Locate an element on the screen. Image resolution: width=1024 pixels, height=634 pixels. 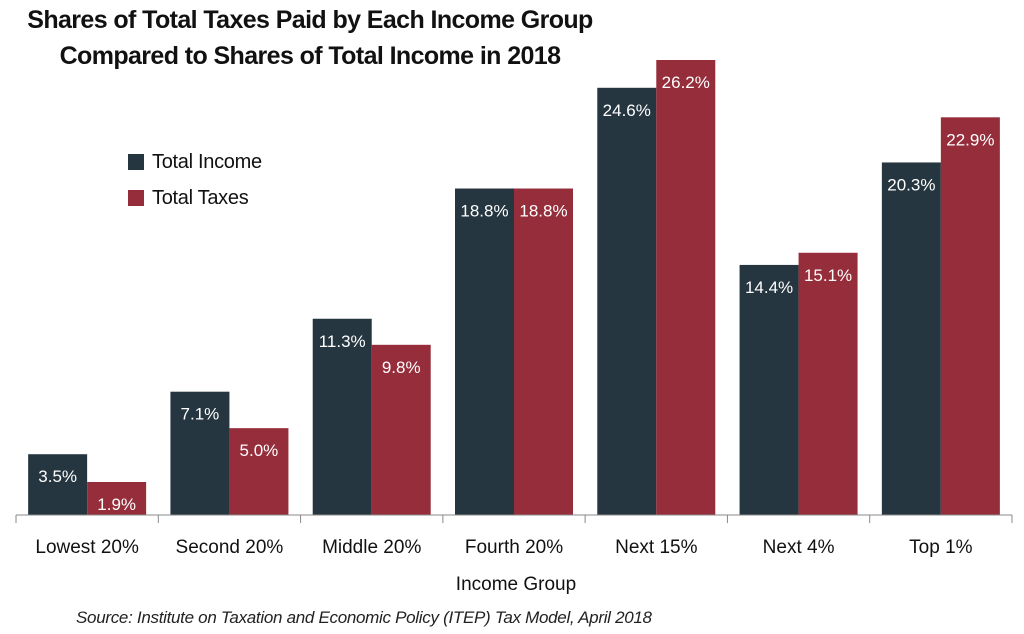
data-label-taxes-0: 1.9% is located at coordinates (116, 504).